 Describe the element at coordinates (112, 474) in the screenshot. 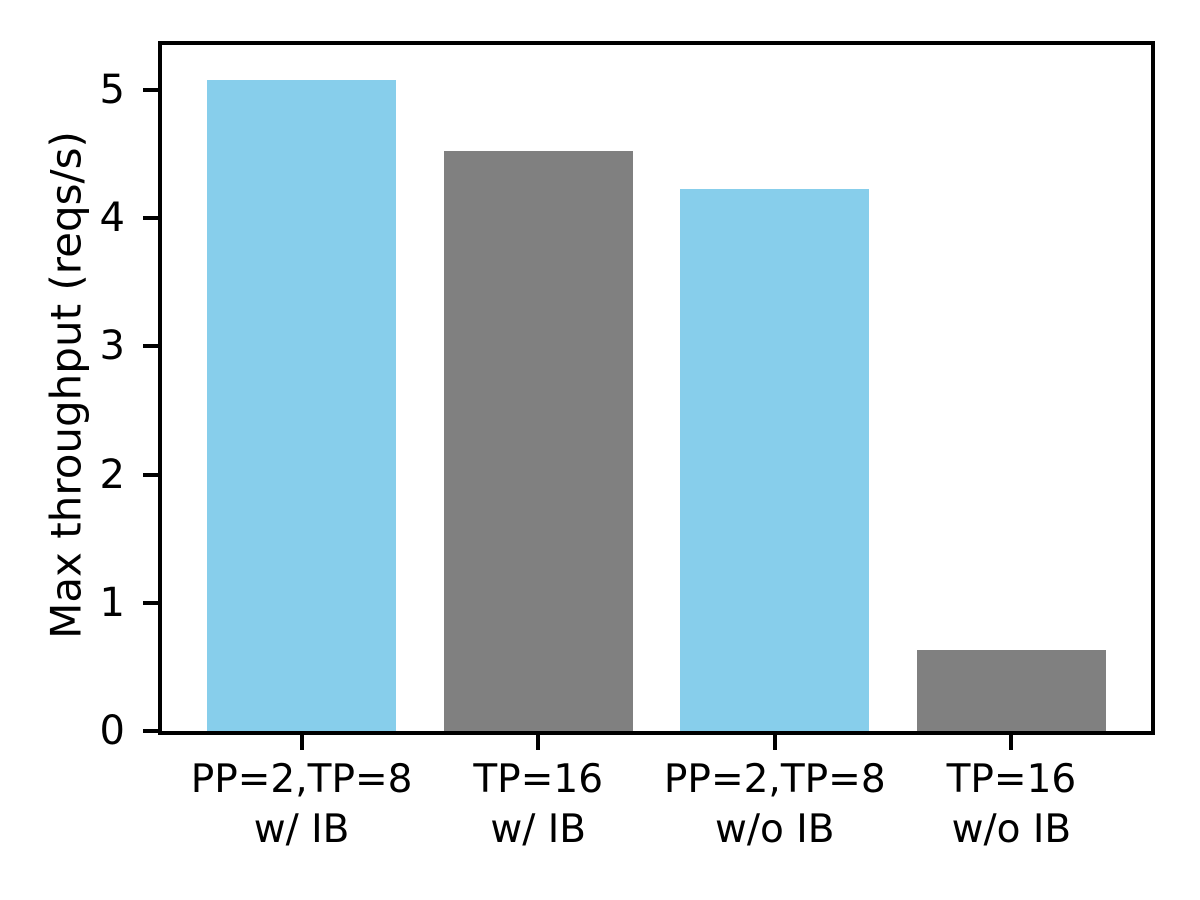

I see `y-tick-label-2: 2` at that location.